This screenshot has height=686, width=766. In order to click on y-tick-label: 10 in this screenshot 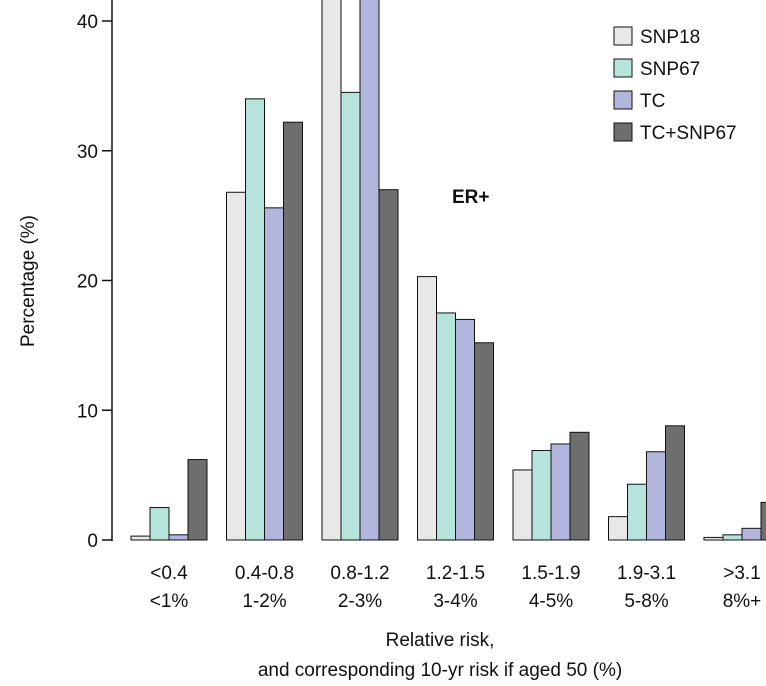, I will do `click(87, 411)`.